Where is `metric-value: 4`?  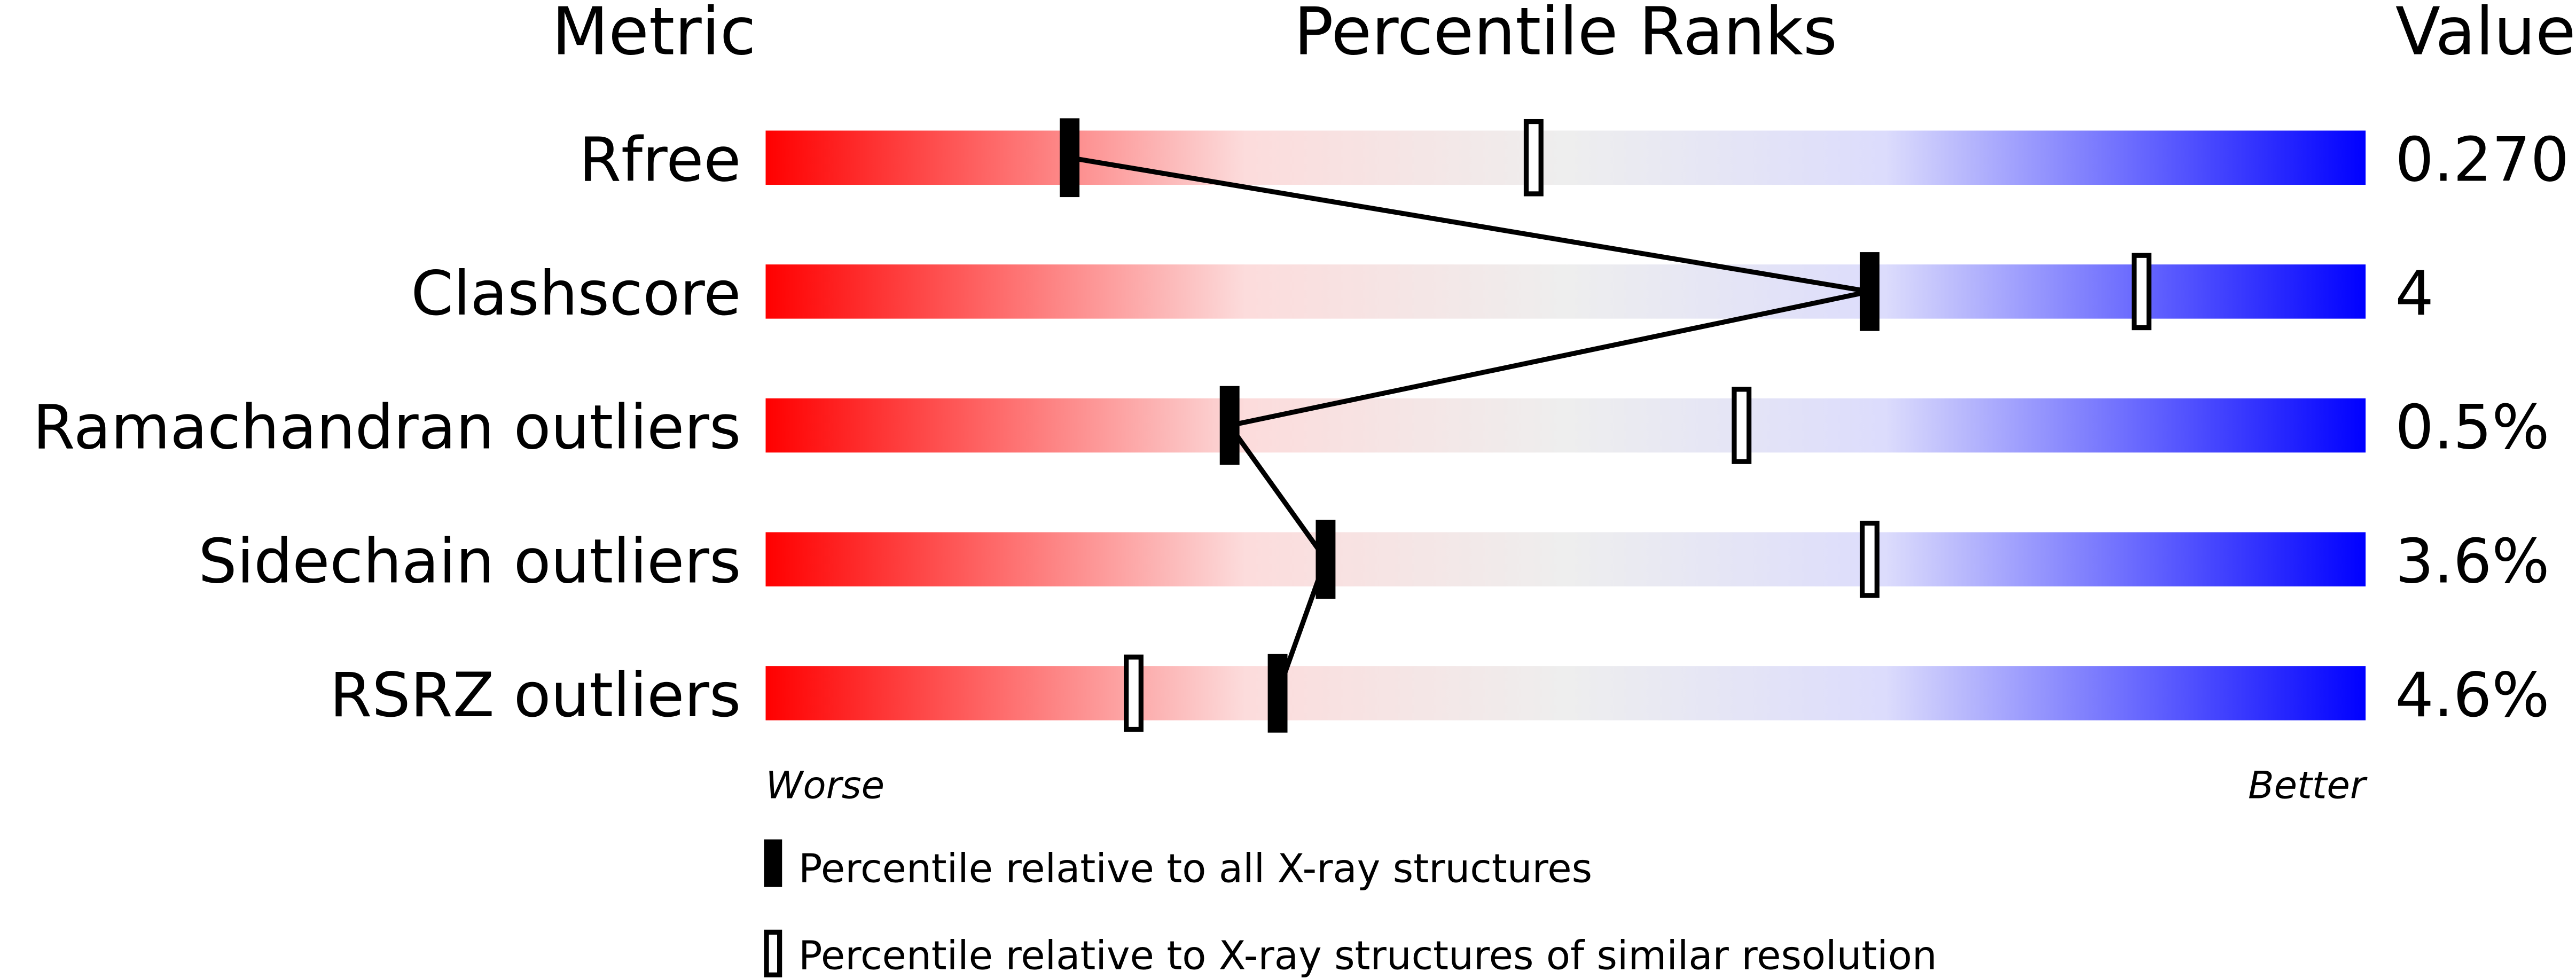 metric-value: 4 is located at coordinates (2414, 293).